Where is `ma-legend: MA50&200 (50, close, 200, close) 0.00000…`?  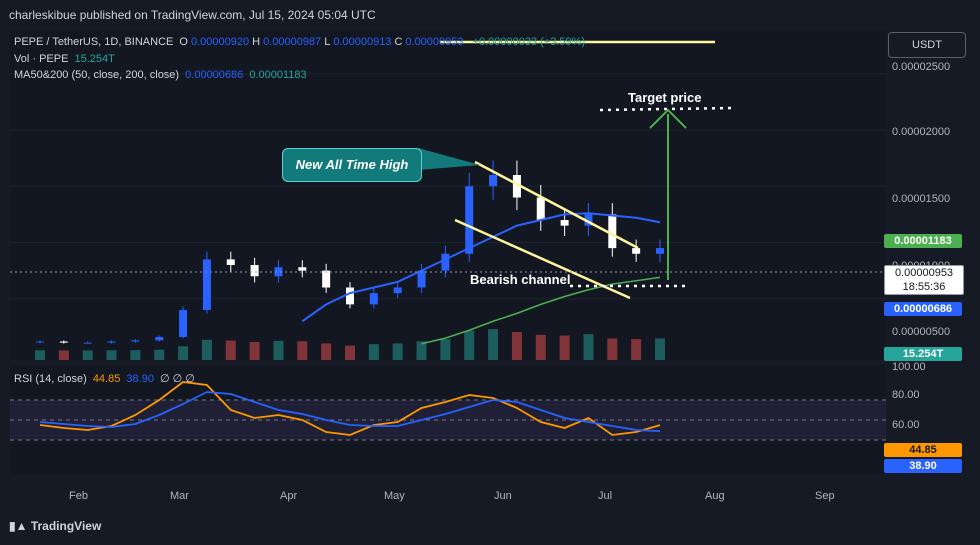 ma-legend: MA50&200 (50, close, 200, close) 0.00000… is located at coordinates (162, 75).